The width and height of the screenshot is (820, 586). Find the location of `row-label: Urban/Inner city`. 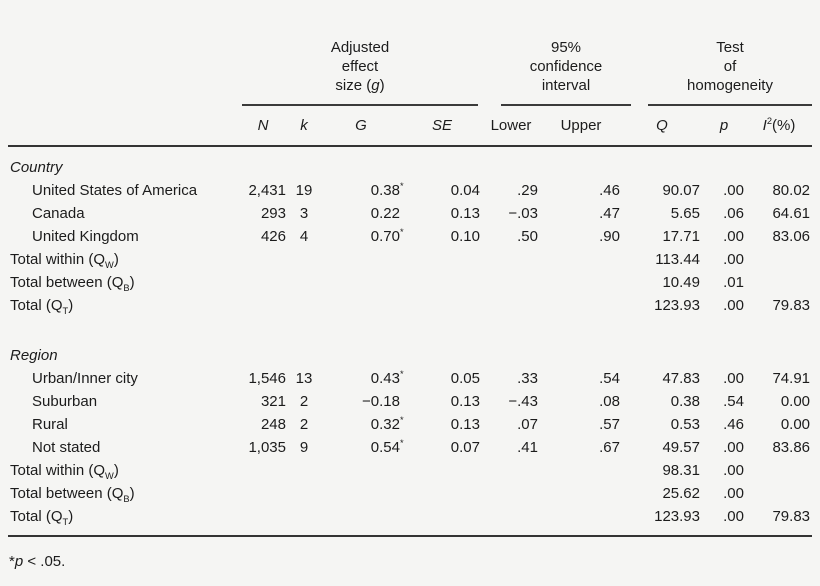

row-label: Urban/Inner city is located at coordinates (85, 378).